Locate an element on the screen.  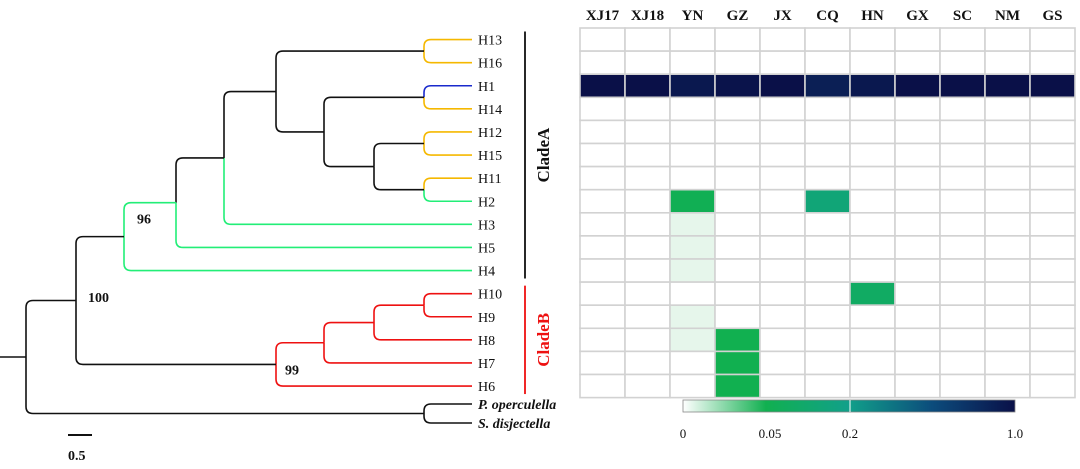
column-header: GS is located at coordinates (1052, 16).